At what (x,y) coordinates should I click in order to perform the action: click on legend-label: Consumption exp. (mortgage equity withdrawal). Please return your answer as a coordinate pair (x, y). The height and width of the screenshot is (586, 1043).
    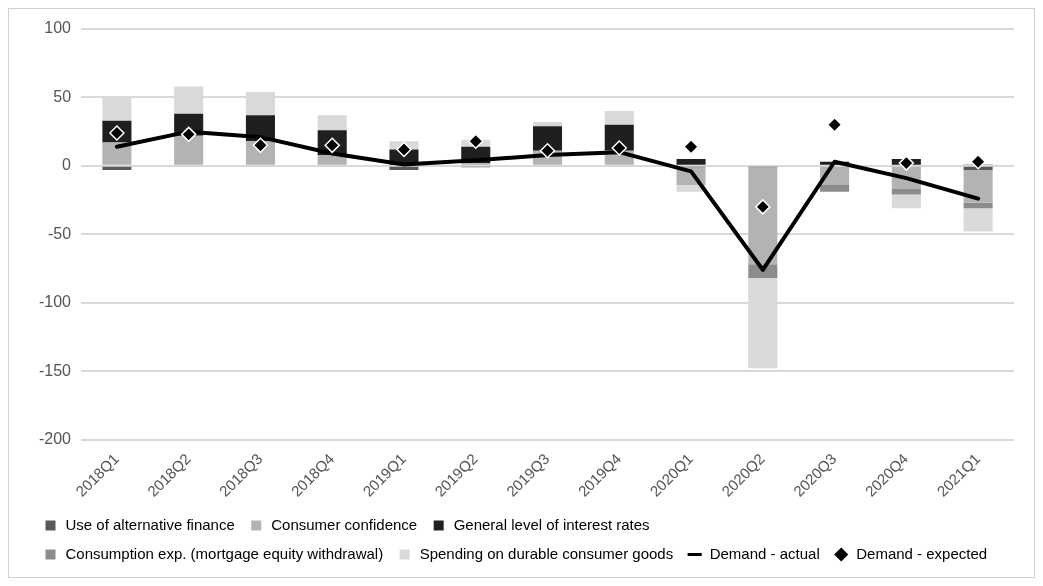
    Looking at the image, I should click on (224, 553).